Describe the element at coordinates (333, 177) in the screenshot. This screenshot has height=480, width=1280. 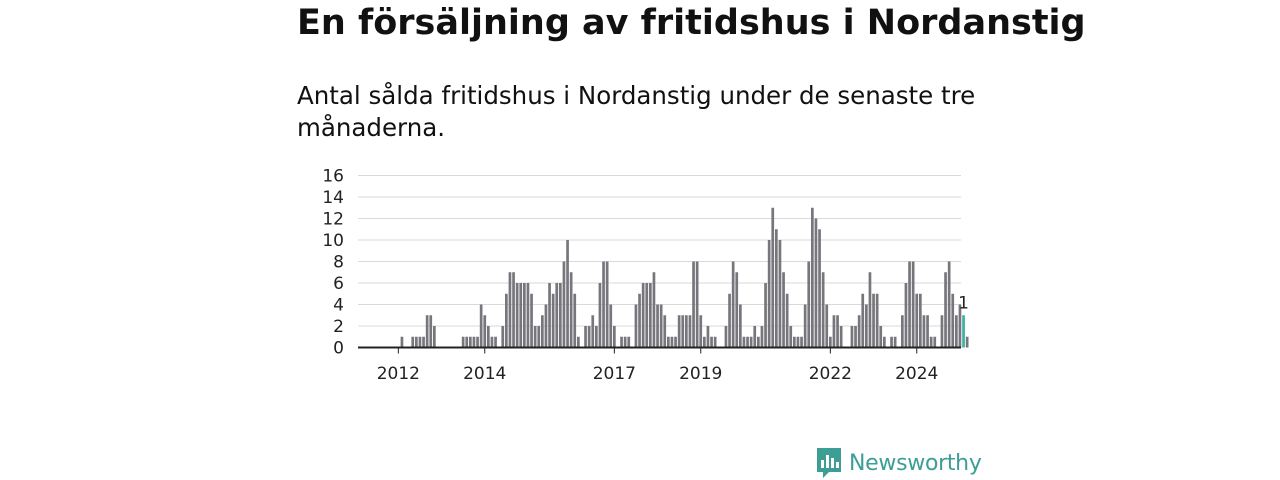
I see `y-tick-label: 16` at that location.